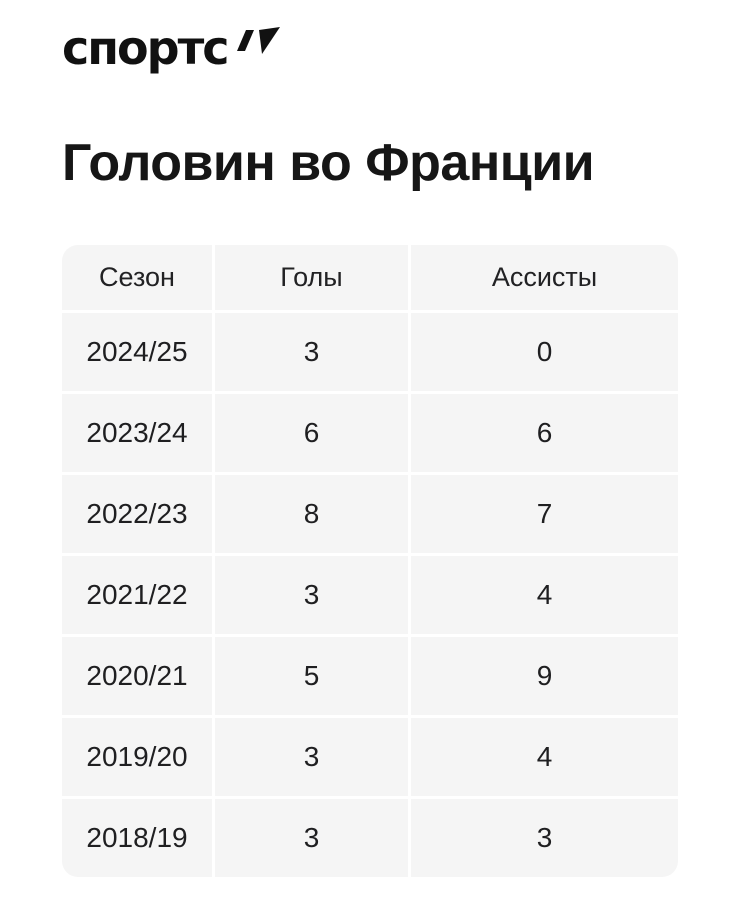 The image size is (730, 904). Describe the element at coordinates (137, 595) in the screenshot. I see `cell-season: 2021/22` at that location.